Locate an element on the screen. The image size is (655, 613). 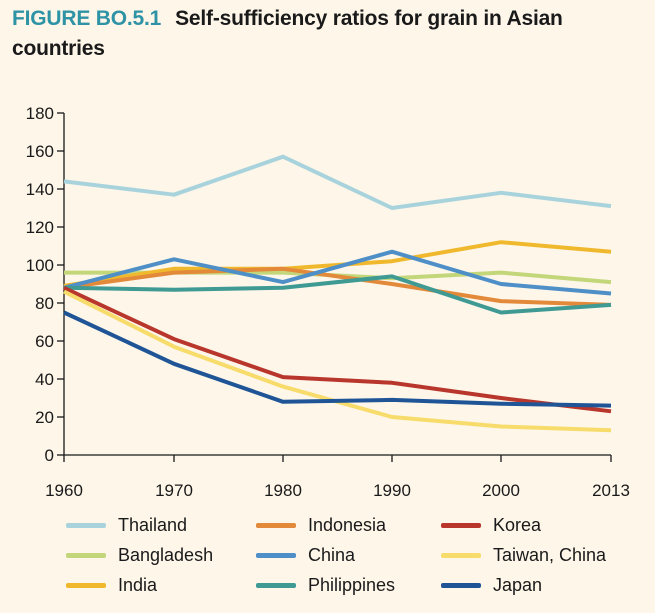
y-tick-label: 40 is located at coordinates (44, 379).